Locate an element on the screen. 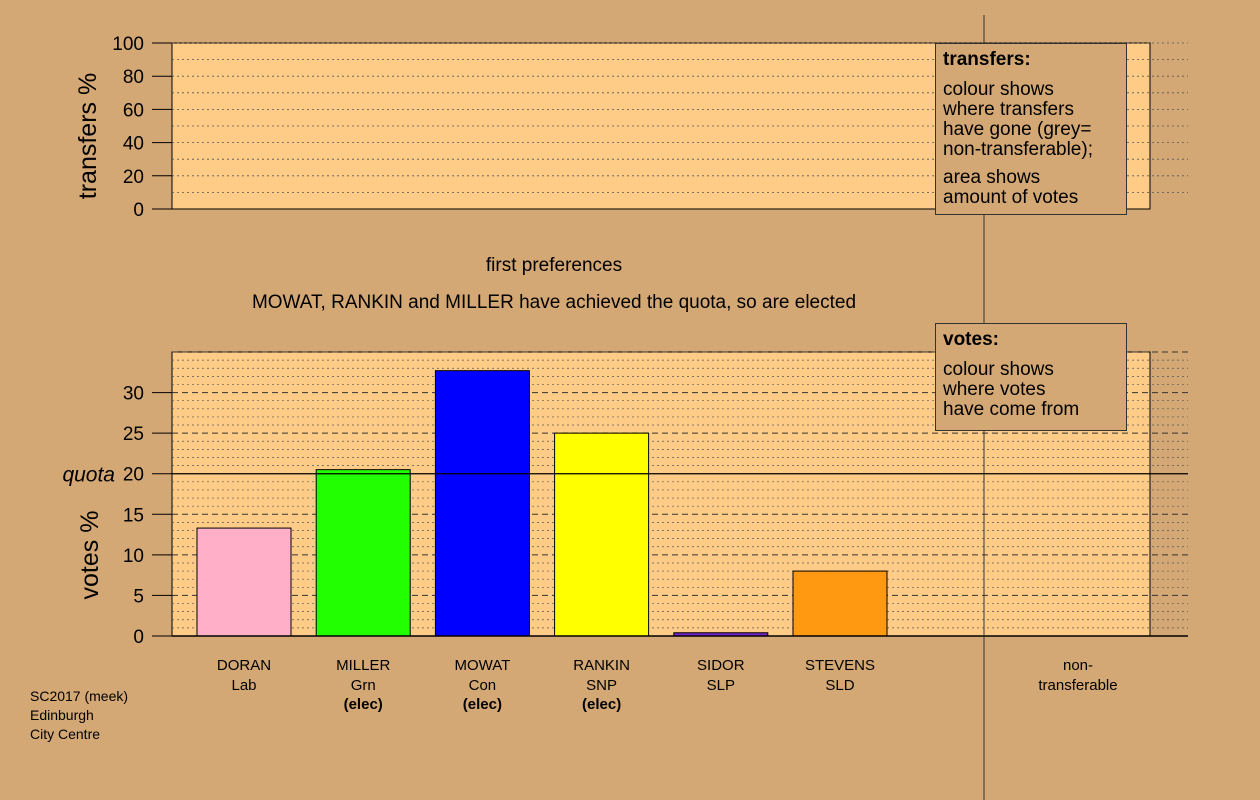 The height and width of the screenshot is (800, 1260). transfers-tick-label: 0 is located at coordinates (138, 210).